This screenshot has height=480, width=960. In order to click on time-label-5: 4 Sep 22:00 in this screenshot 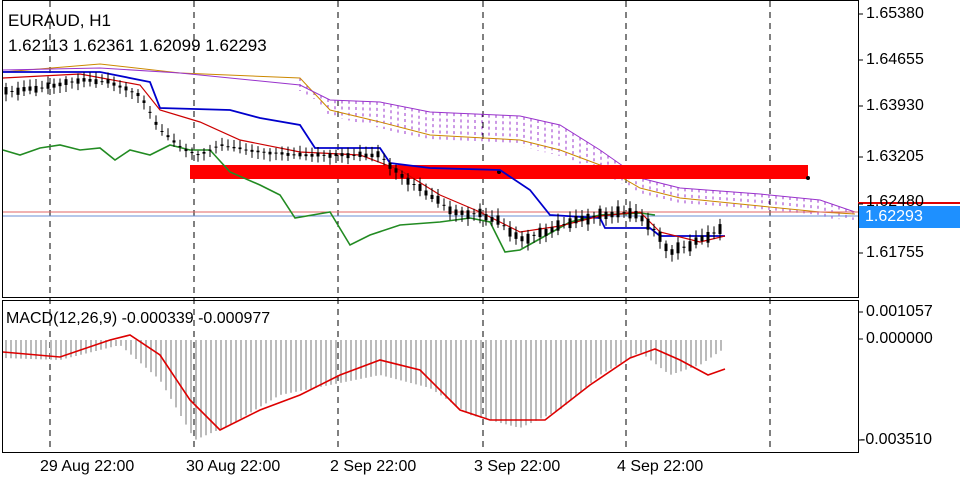, I will do `click(660, 466)`.